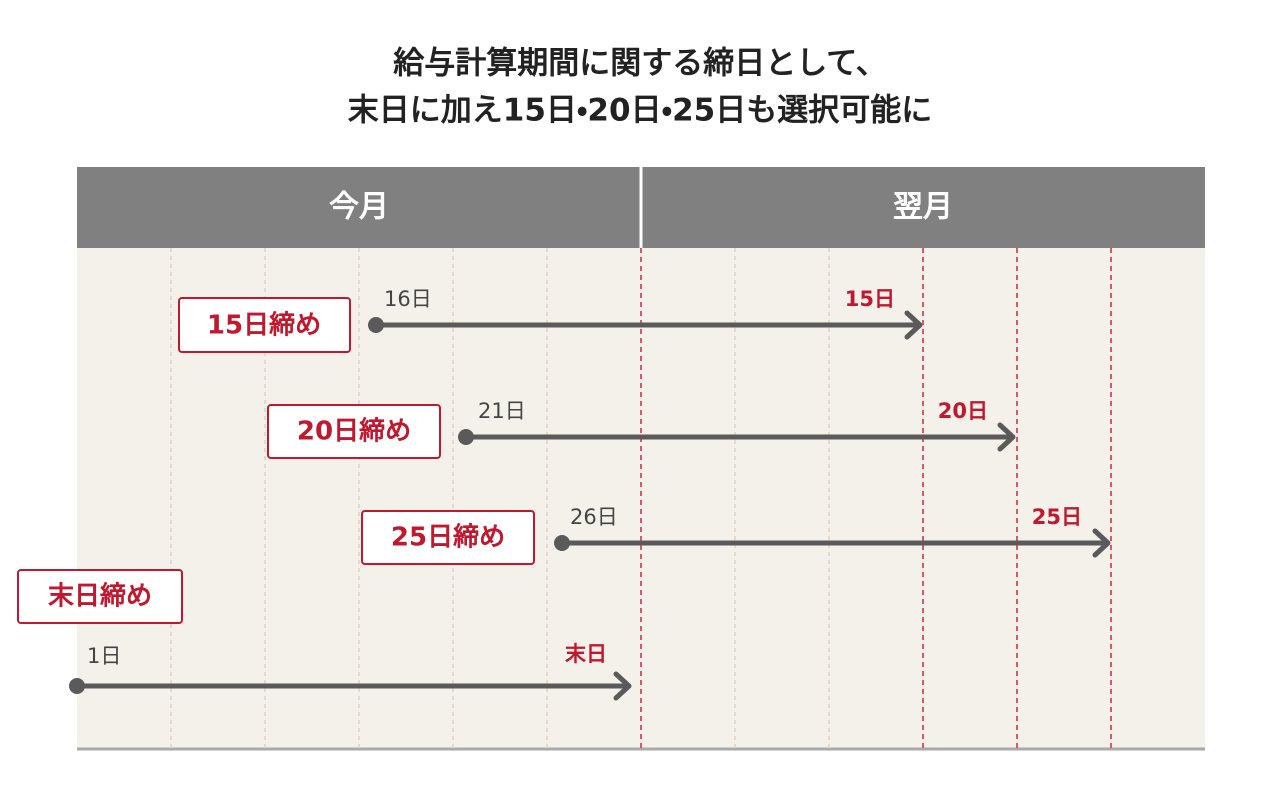 This screenshot has height=788, width=1279. I want to click on end-label: 15日, so click(870, 299).